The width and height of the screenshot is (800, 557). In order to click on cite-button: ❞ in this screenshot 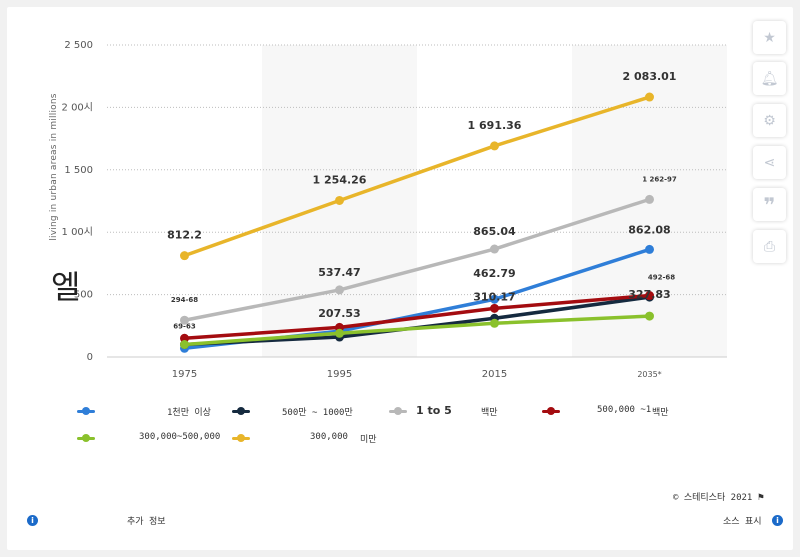, I will do `click(769, 204)`.